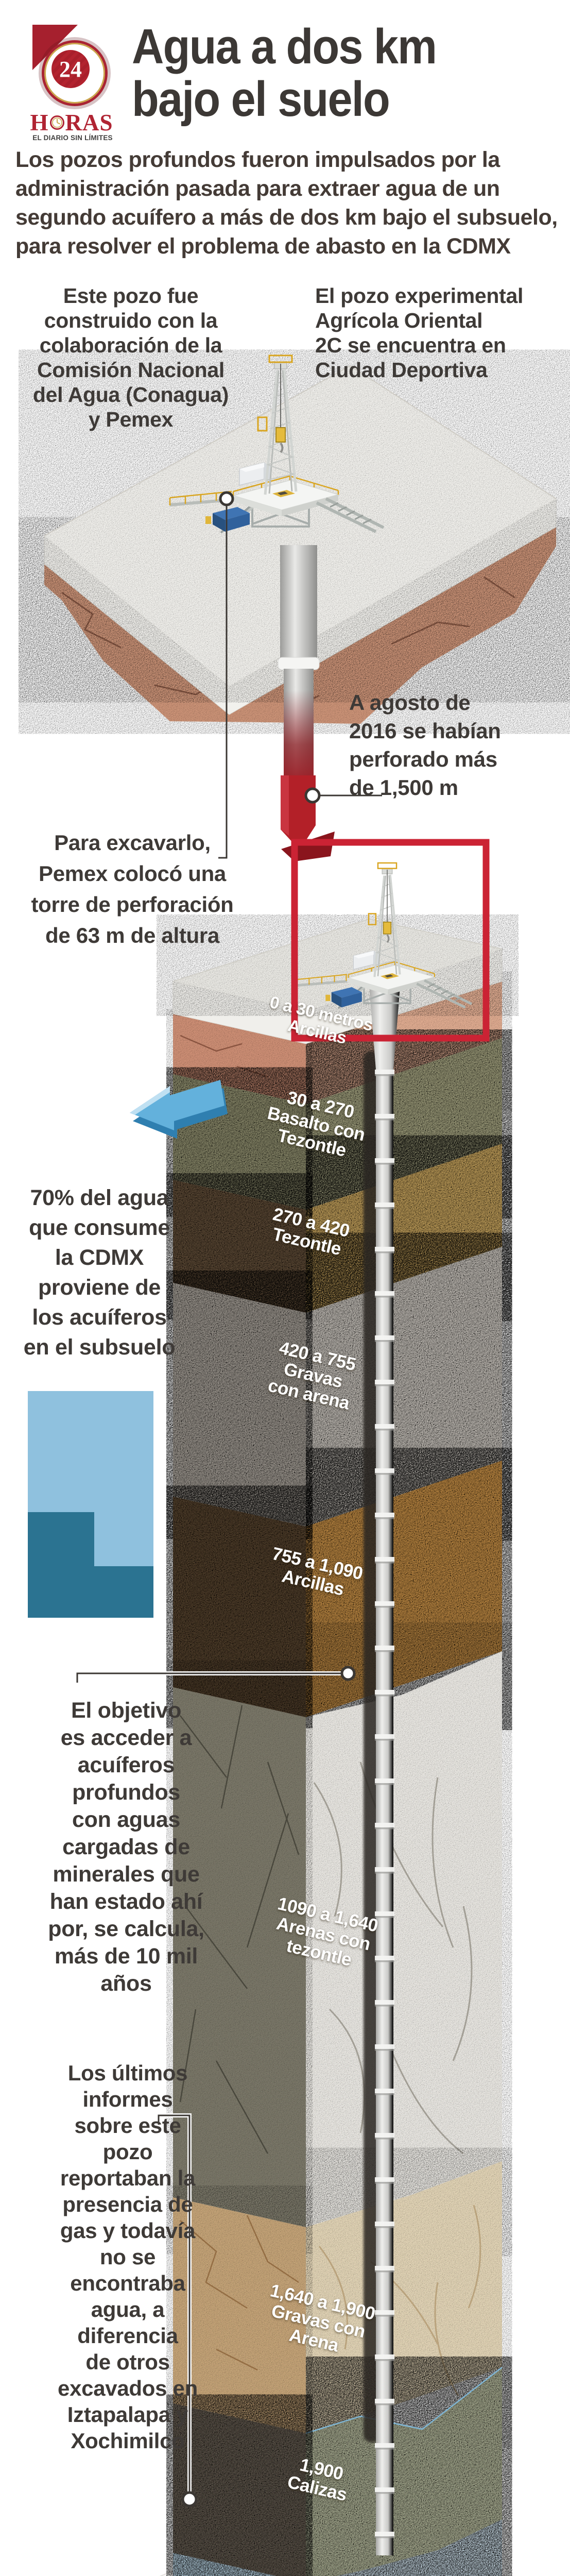 The image size is (570, 2576). I want to click on layer-tezontle-right, so click(404, 1228).